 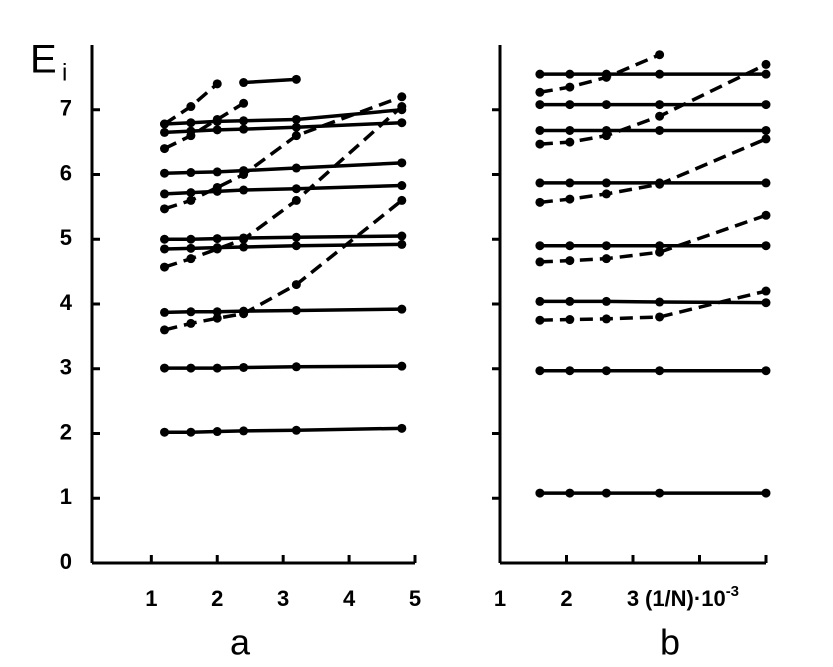 What do you see at coordinates (66, 172) in the screenshot?
I see `y-tick-label: 6` at bounding box center [66, 172].